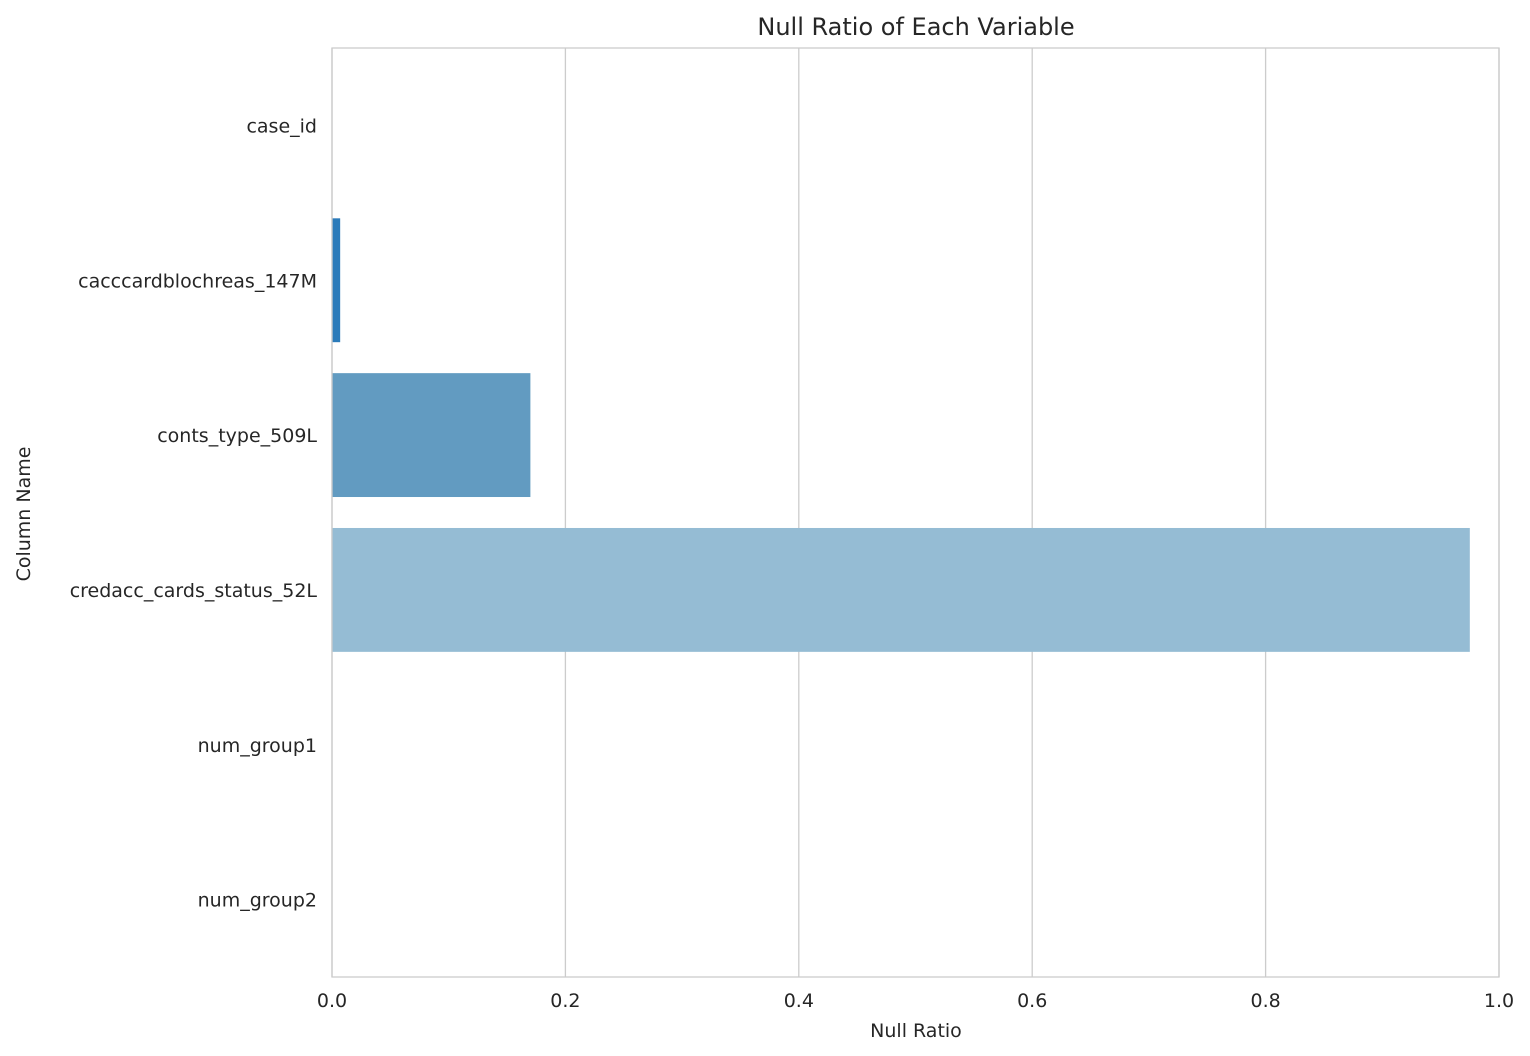 The image size is (1530, 1056). Describe the element at coordinates (565, 1001) in the screenshot. I see `x-tick-label: 0.2` at that location.